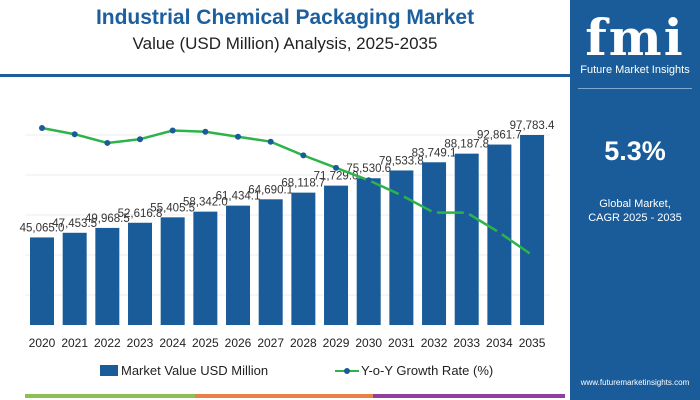 Image resolution: width=700 pixels, height=400 pixels. I want to click on data-label: 55,405.5, so click(172, 208).